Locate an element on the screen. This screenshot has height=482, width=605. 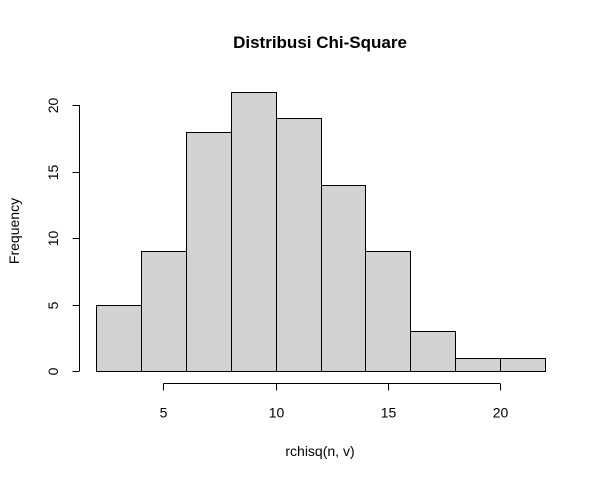
y-tick-label-0: 0 is located at coordinates (53, 371).